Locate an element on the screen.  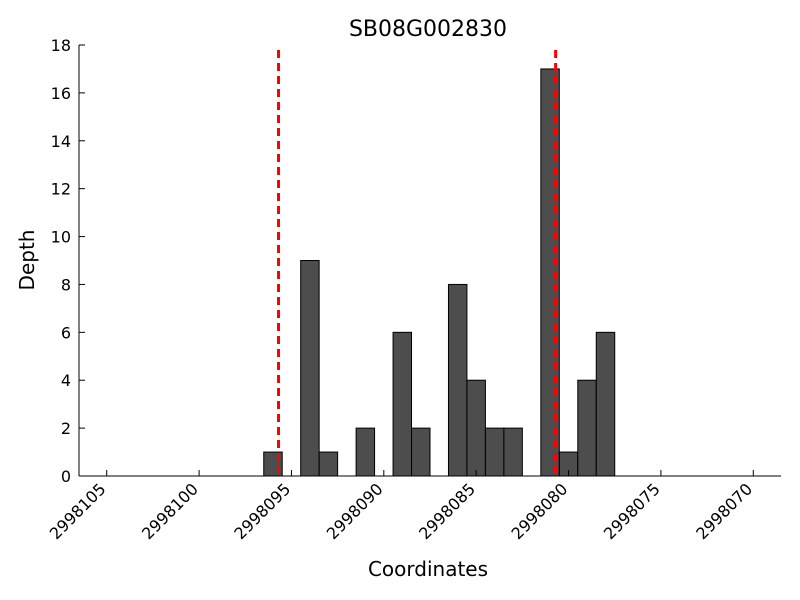
x-tick-label-4: 2998085 is located at coordinates (447, 511).